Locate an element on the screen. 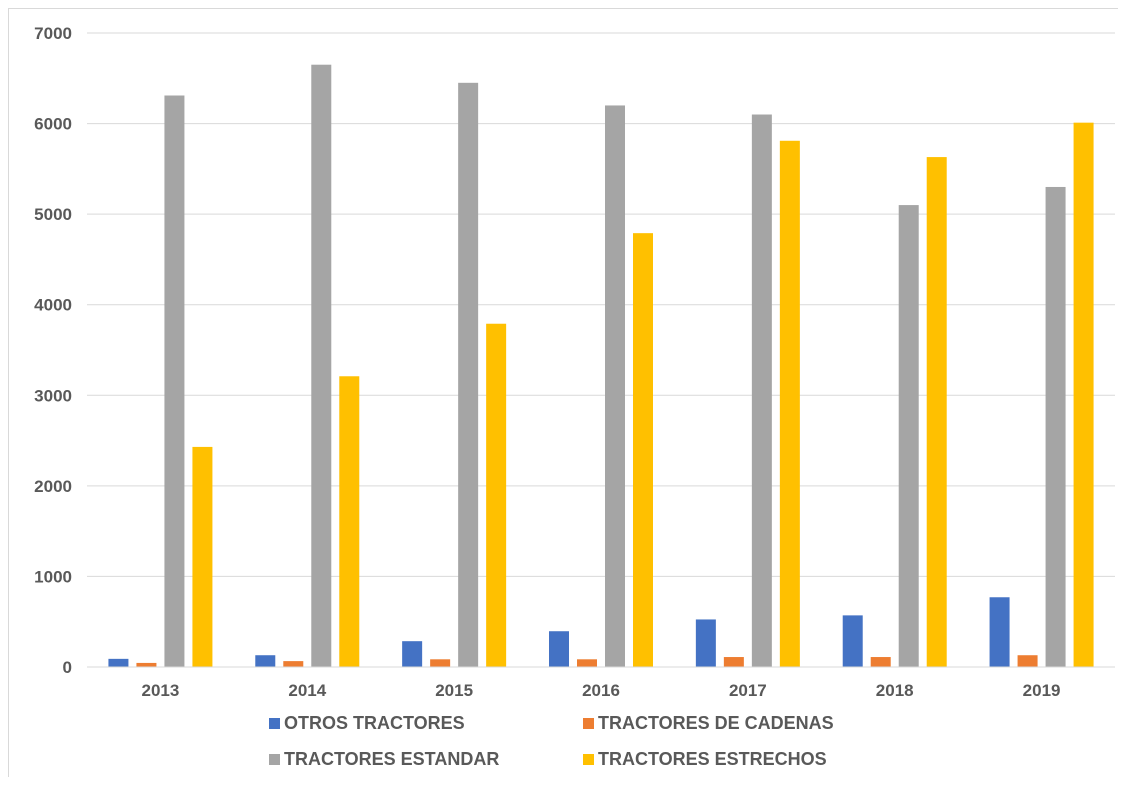 The width and height of the screenshot is (1126, 785). legend-item: TRACTORES DE CADENAS is located at coordinates (708, 723).